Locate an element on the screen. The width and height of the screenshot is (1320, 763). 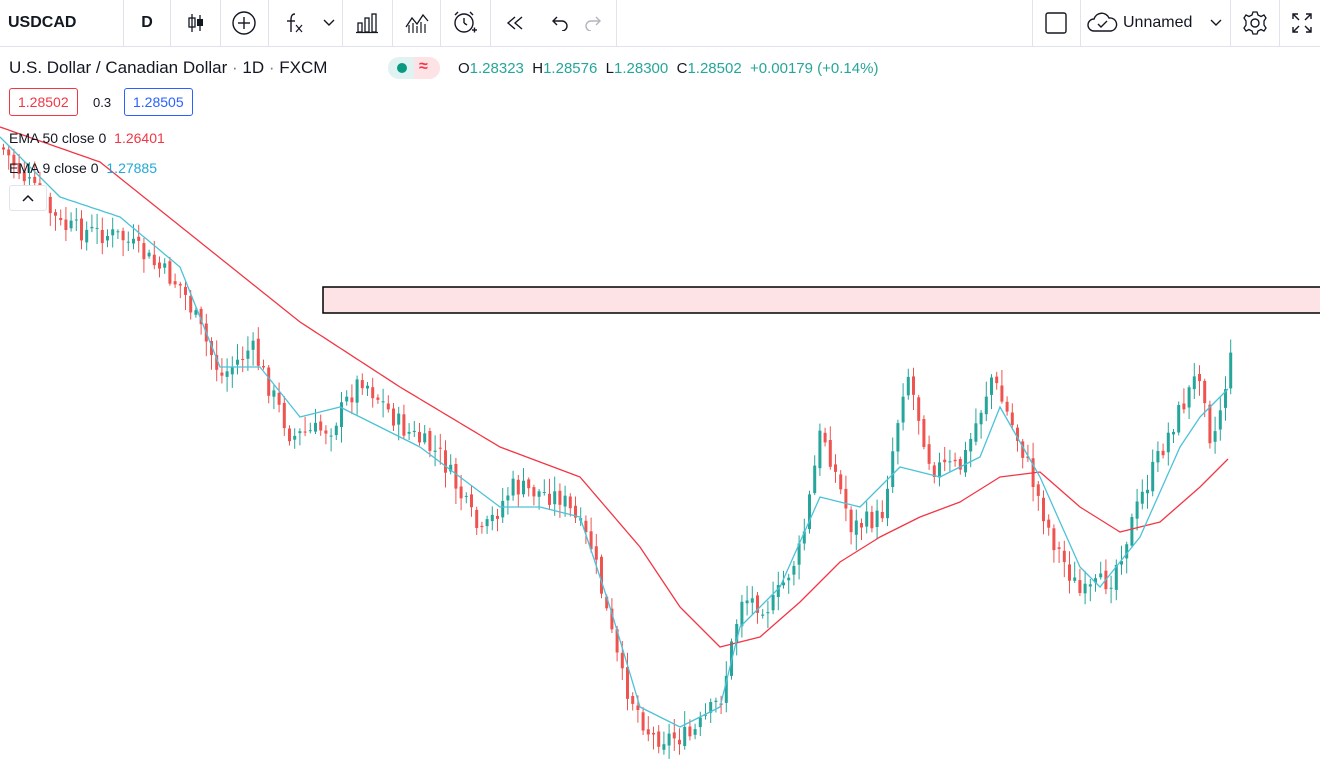
compare-add-symbol-button is located at coordinates (244, 23).